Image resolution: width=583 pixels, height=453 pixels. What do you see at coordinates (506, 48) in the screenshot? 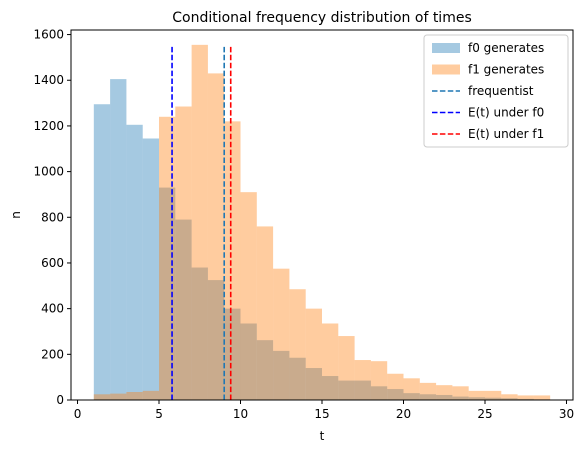
I see `legend-label: f0 generates` at bounding box center [506, 48].